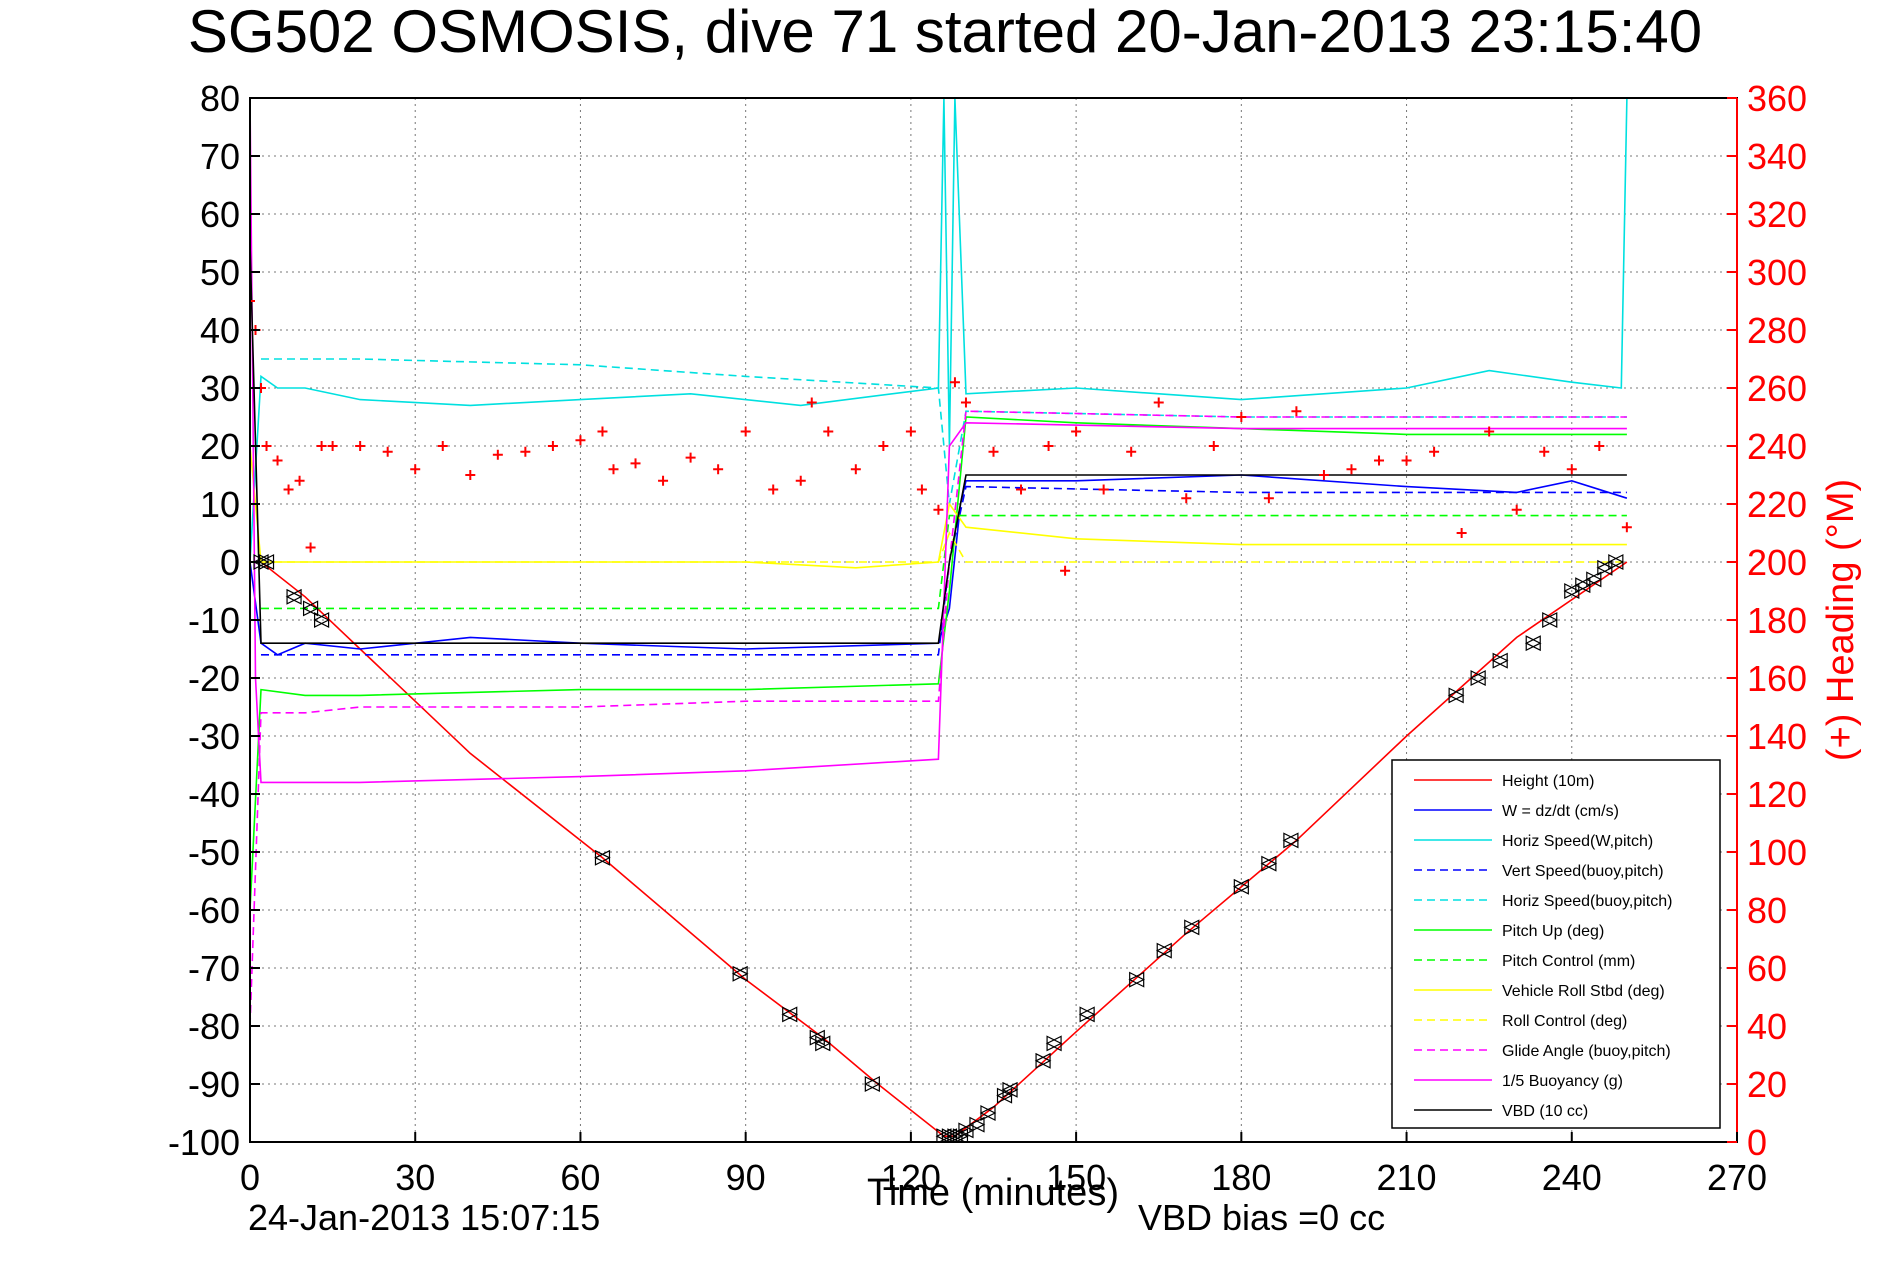 This screenshot has height=1262, width=1891. I want to click on series-line-w-dz-dt-cm-s, so click(939, 565).